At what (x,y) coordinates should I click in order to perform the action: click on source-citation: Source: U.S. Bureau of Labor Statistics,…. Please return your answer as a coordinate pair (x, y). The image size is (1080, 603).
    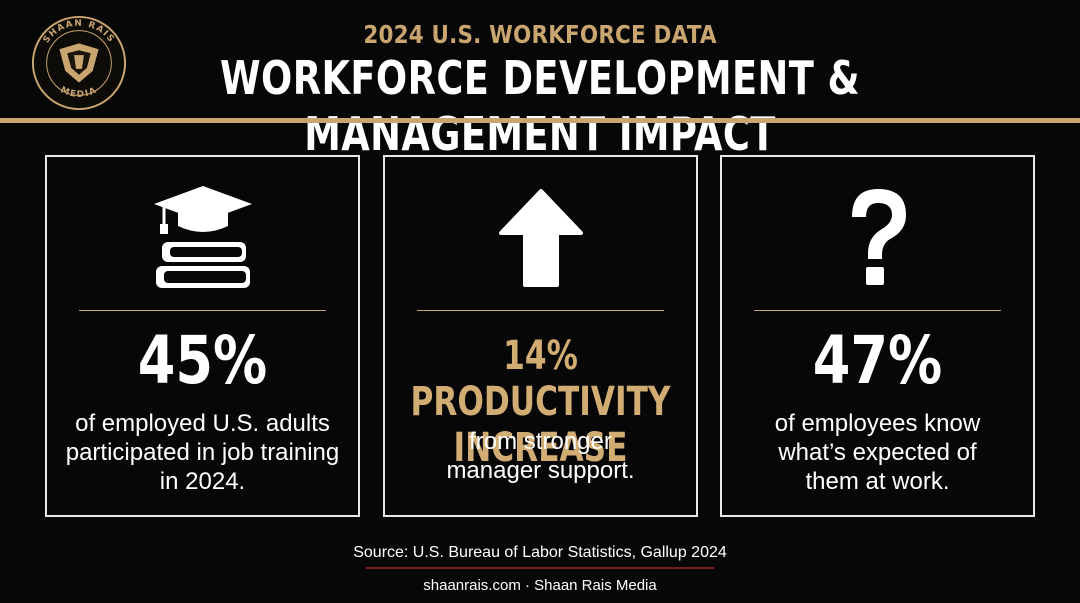
    Looking at the image, I should click on (540, 552).